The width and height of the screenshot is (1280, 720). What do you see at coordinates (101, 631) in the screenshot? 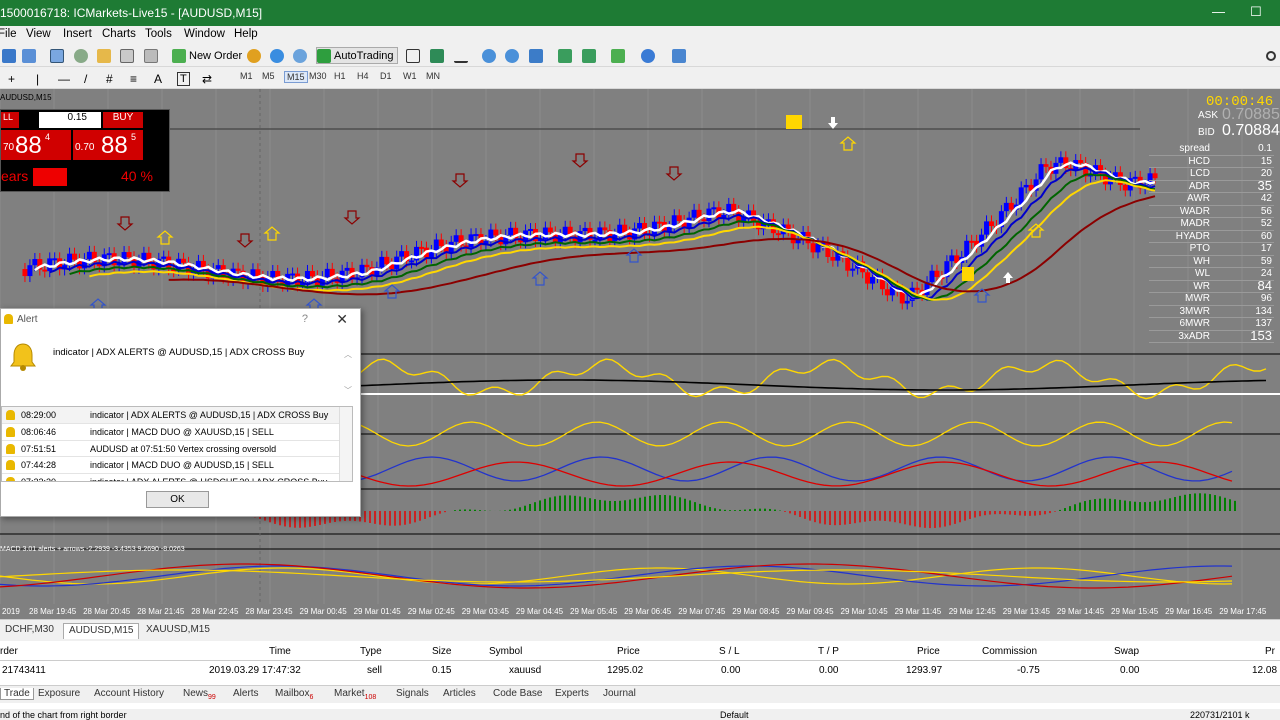
I see `tab-audusd-m15: AUDUSD,M15` at bounding box center [101, 631].